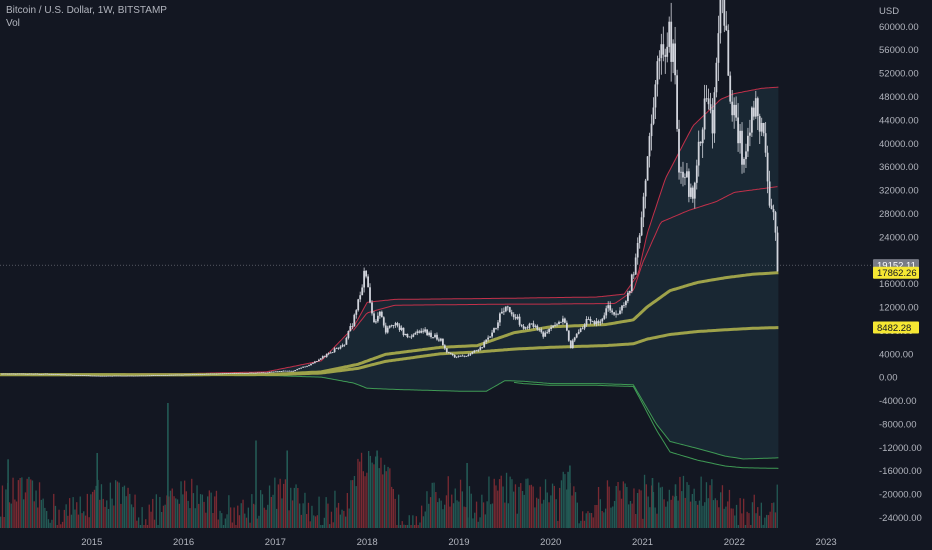 The image size is (932, 550). What do you see at coordinates (900, 471) in the screenshot?
I see `y-tick-label: -16000.00` at bounding box center [900, 471].